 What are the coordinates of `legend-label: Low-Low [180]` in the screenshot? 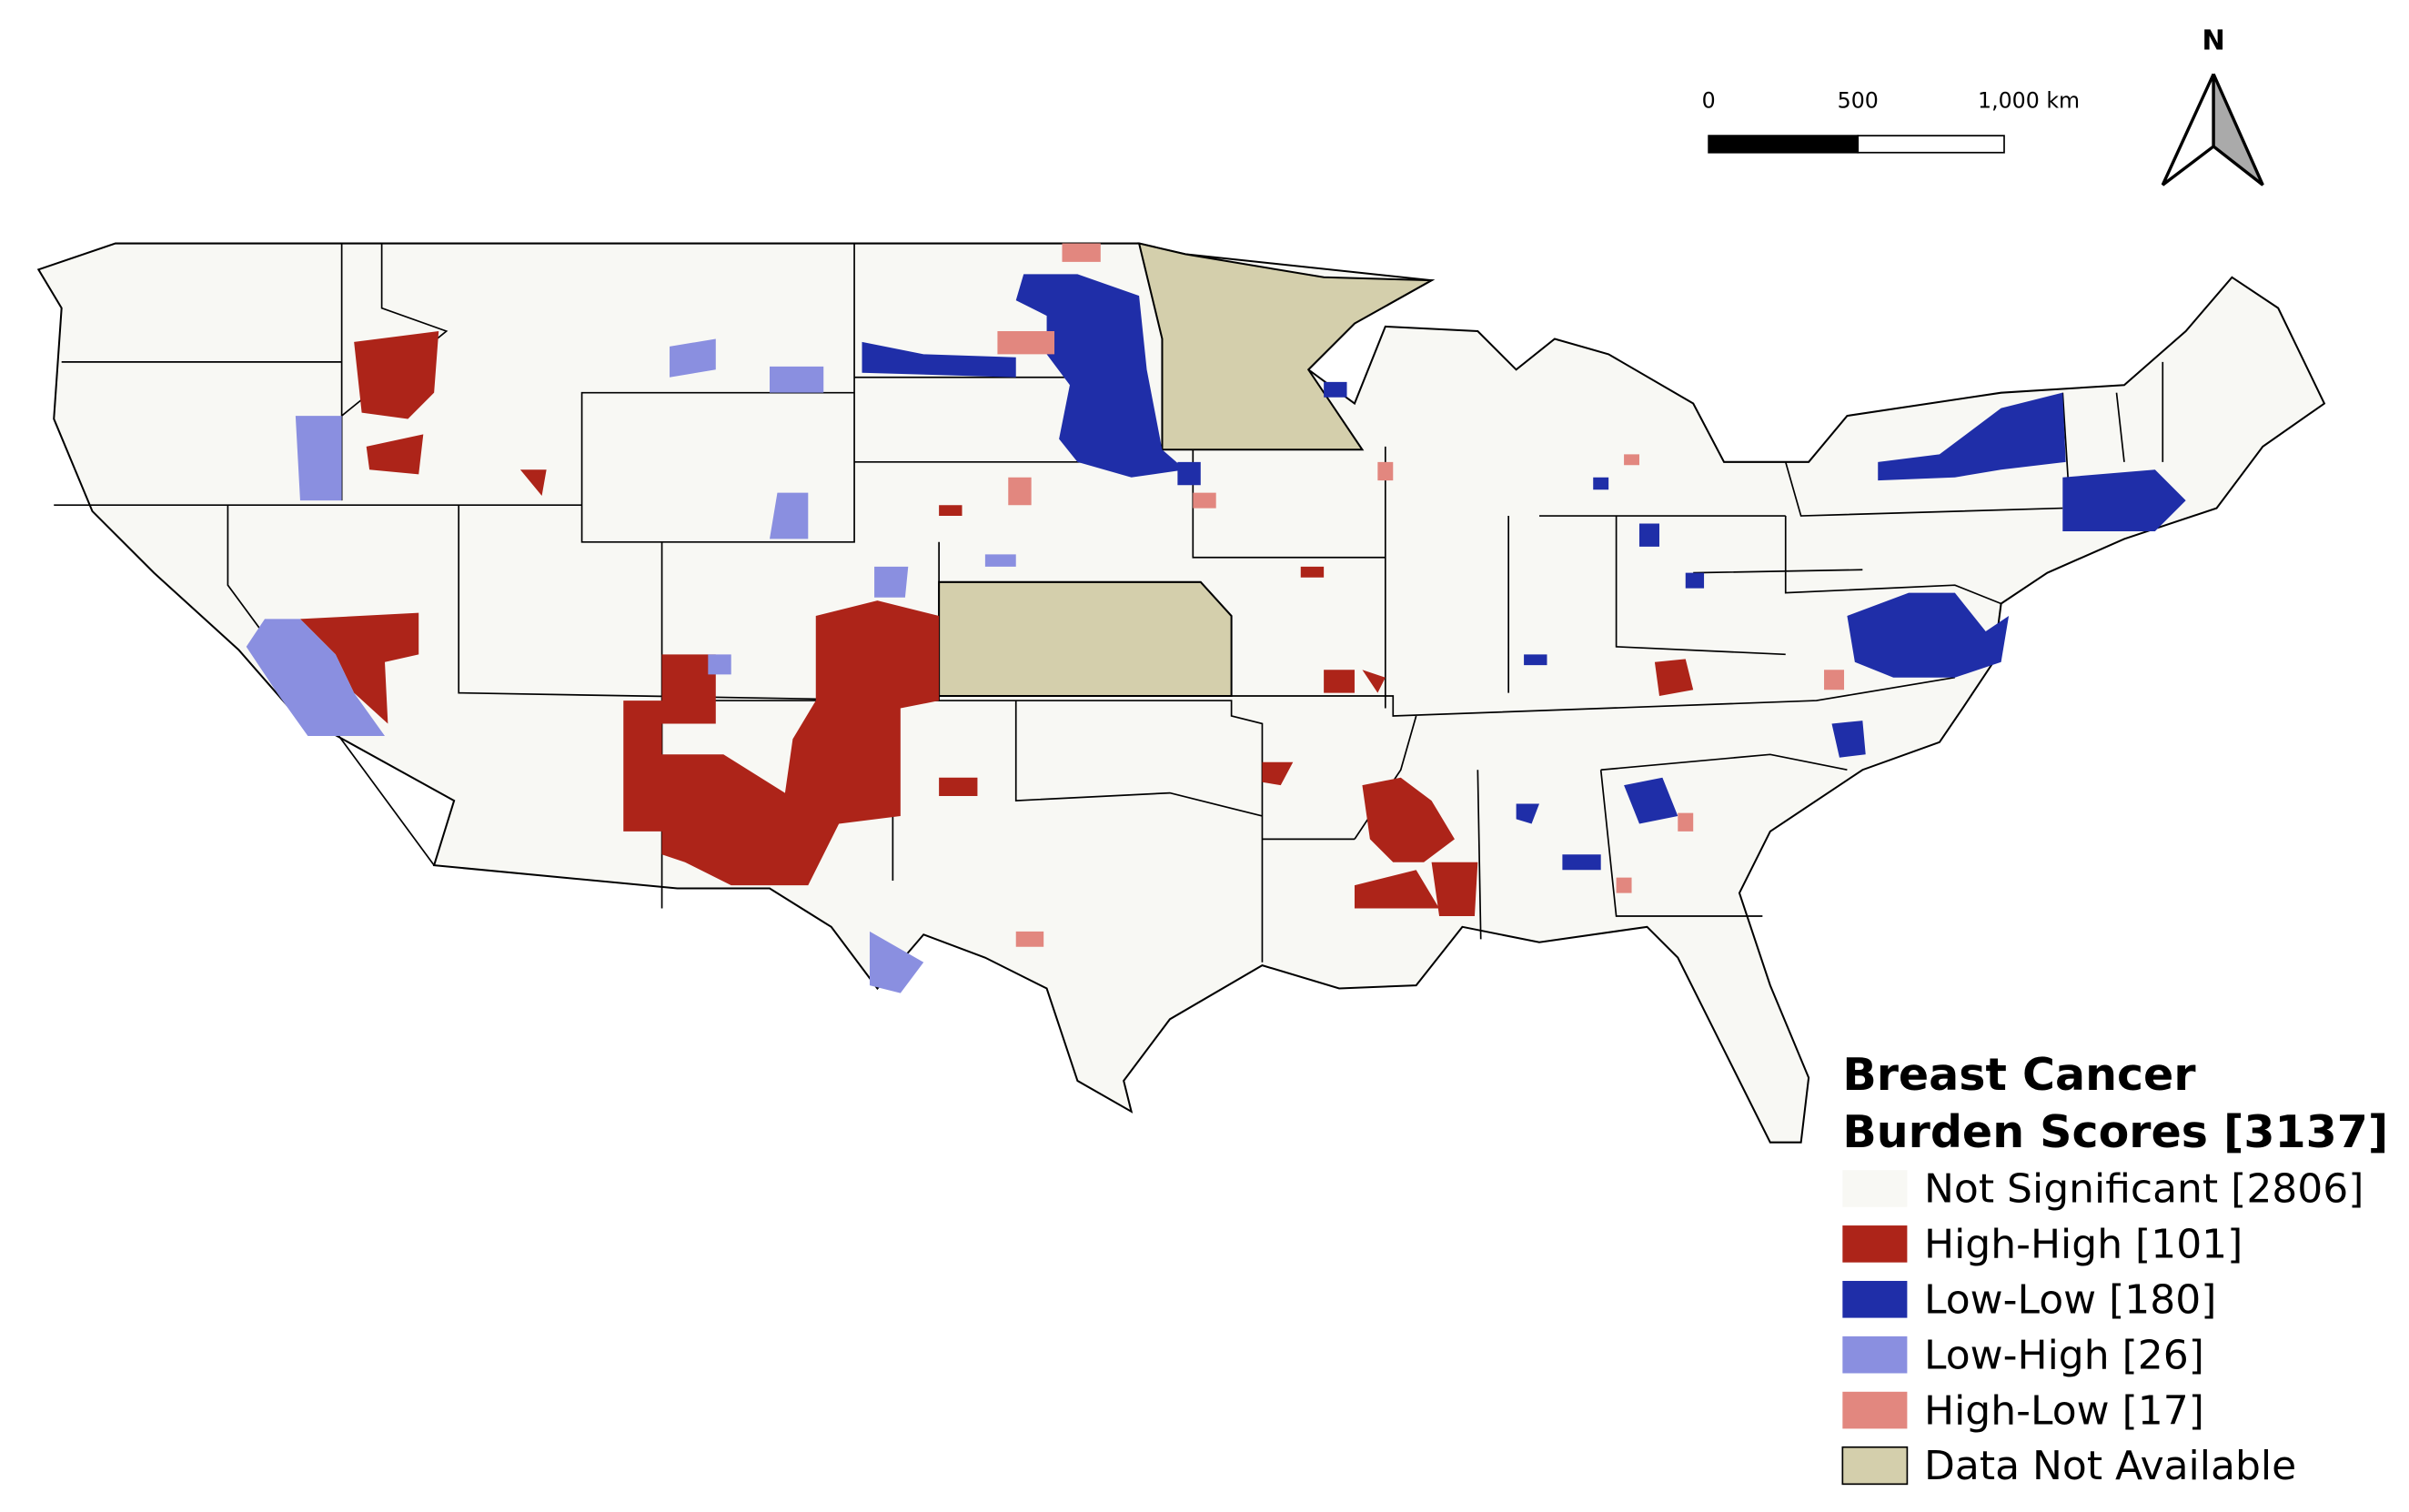 It's located at (2070, 1301).